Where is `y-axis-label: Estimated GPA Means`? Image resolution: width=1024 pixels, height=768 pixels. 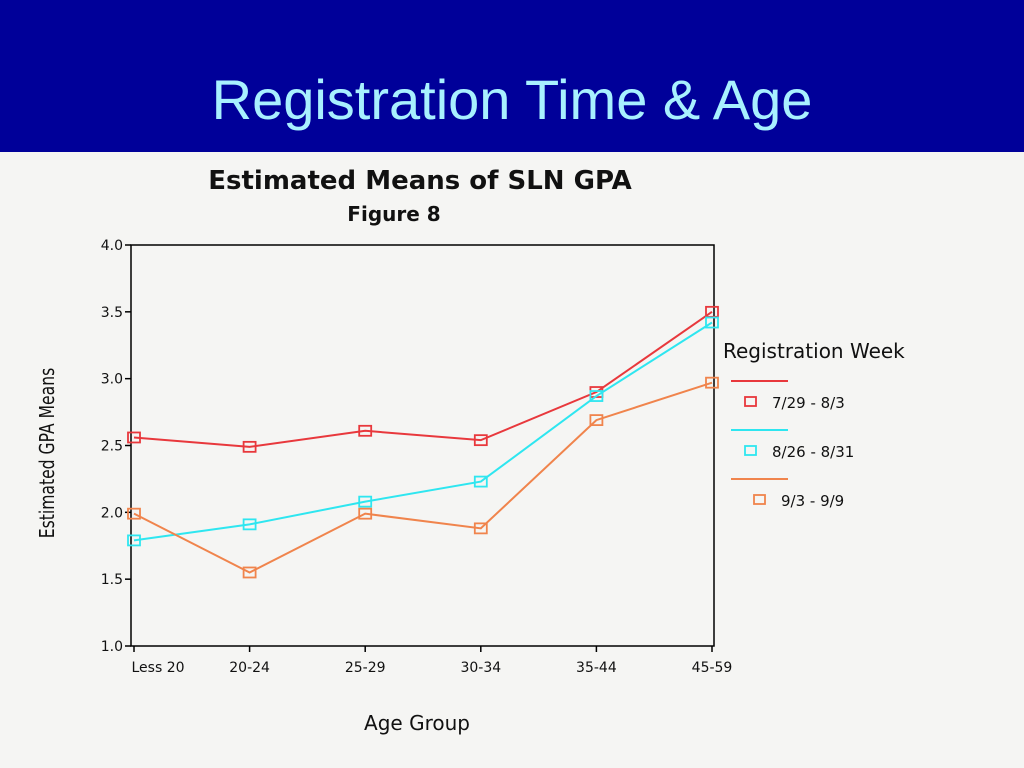 y-axis-label: Estimated GPA Means is located at coordinates (47, 453).